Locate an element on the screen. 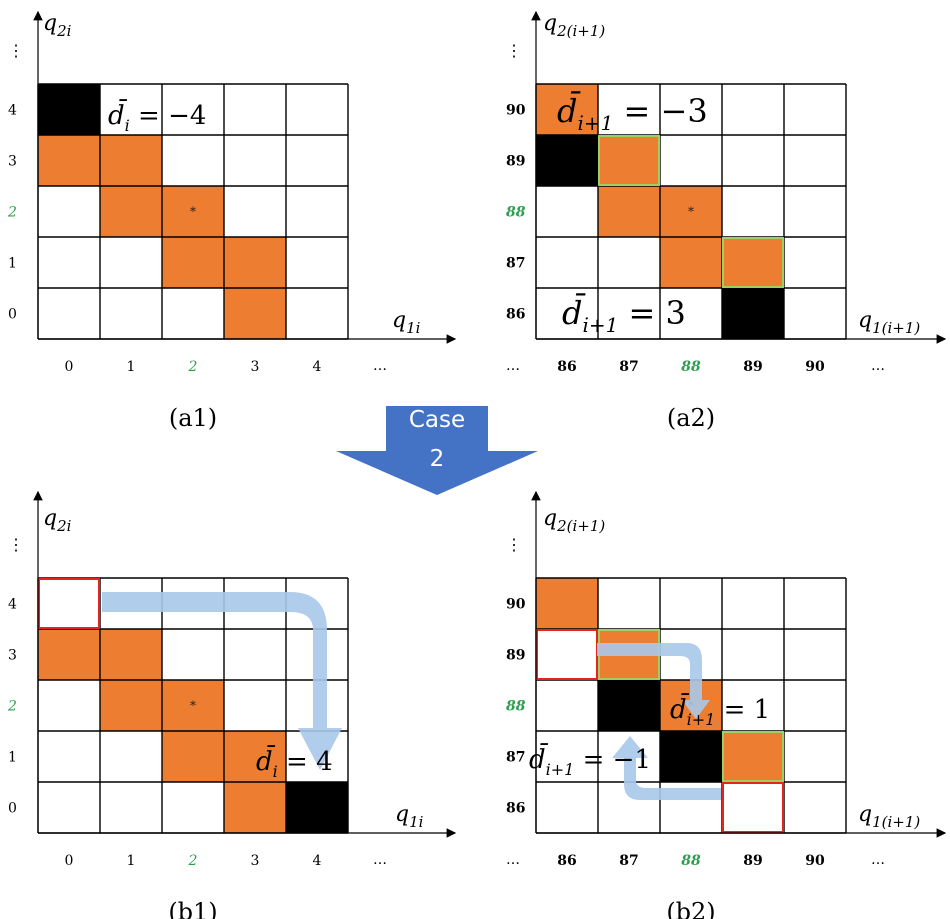  flow-arrow-upper is located at coordinates (653, 681).